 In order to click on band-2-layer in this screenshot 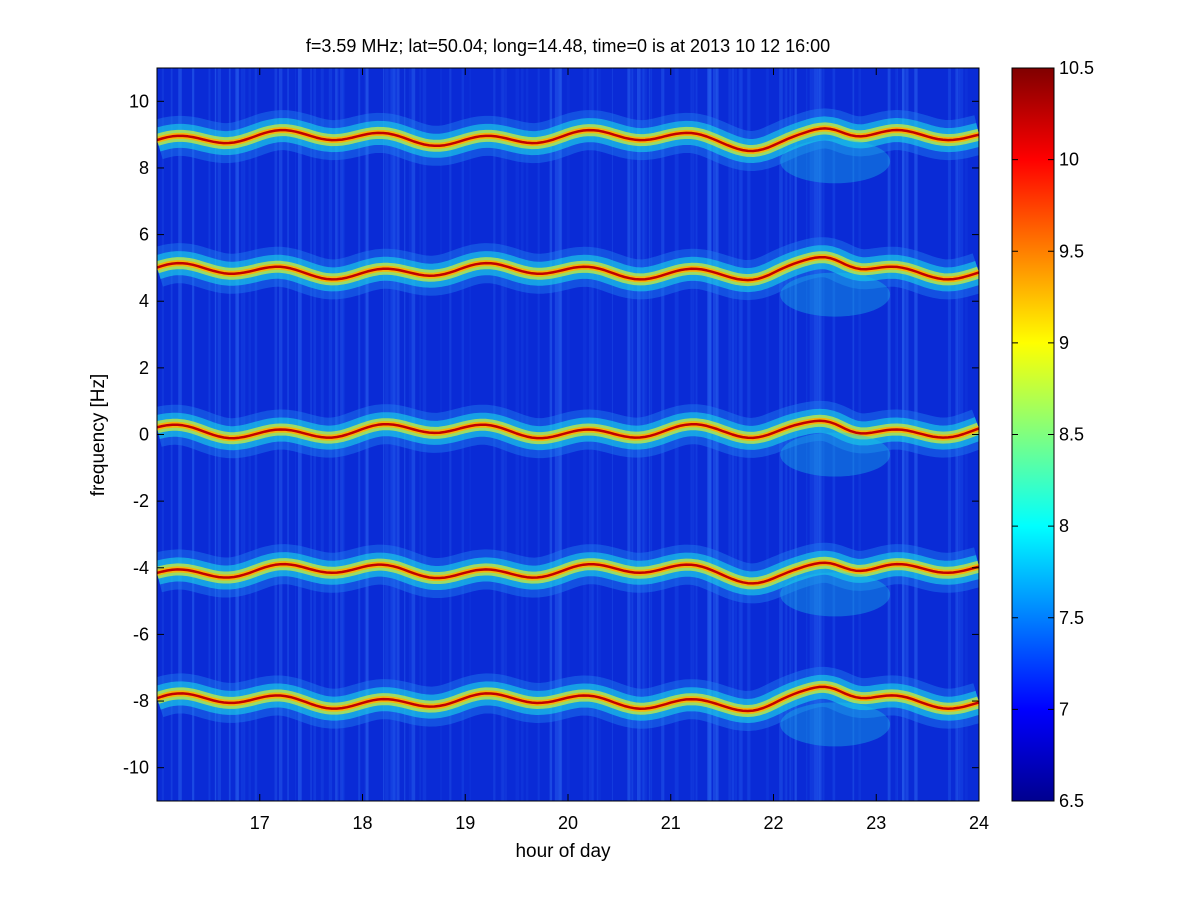, I will do `click(568, 429)`.